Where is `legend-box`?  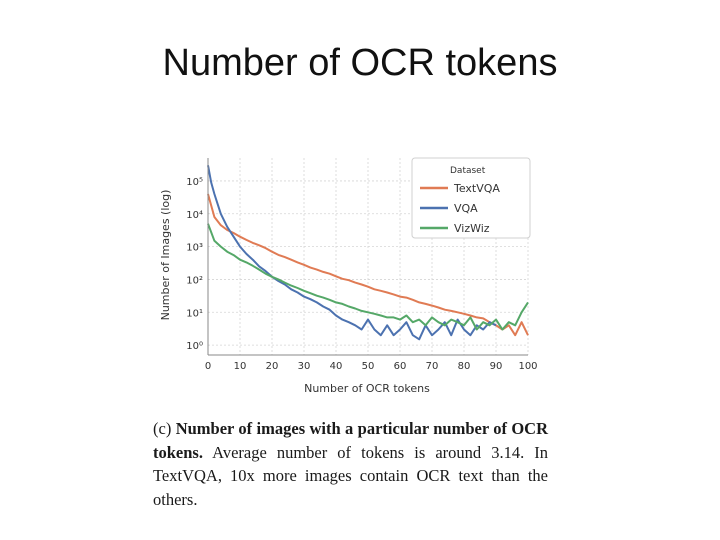 legend-box is located at coordinates (471, 198).